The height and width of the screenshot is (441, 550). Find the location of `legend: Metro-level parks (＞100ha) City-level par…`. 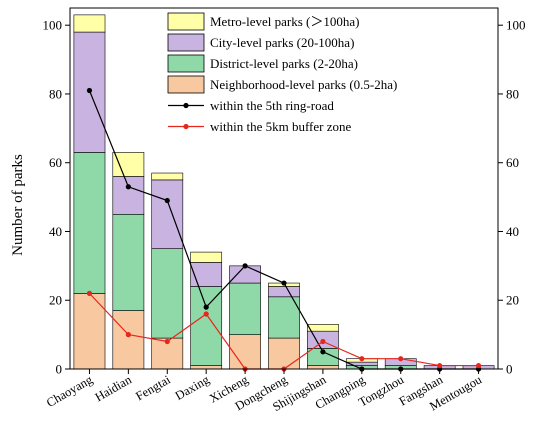

legend: Metro-level parks (＞100ha) City-level par… is located at coordinates (282, 73).